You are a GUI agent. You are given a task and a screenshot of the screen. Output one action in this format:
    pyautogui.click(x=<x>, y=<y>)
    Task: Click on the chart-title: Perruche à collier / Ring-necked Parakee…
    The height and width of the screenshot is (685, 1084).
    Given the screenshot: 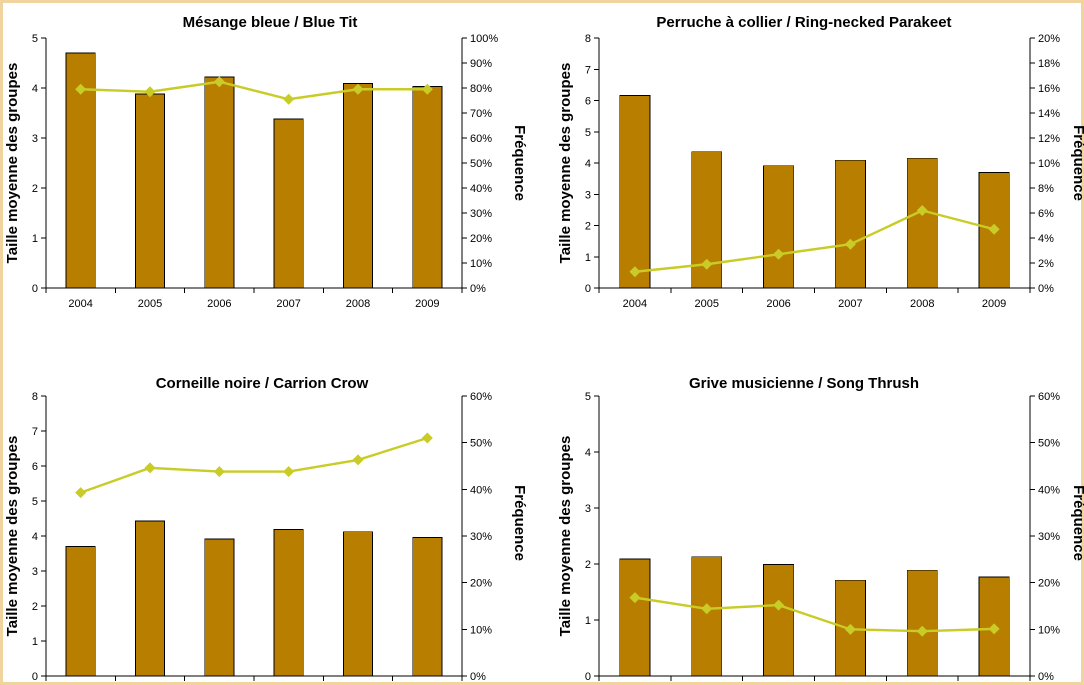 What is the action you would take?
    pyautogui.click(x=803, y=22)
    